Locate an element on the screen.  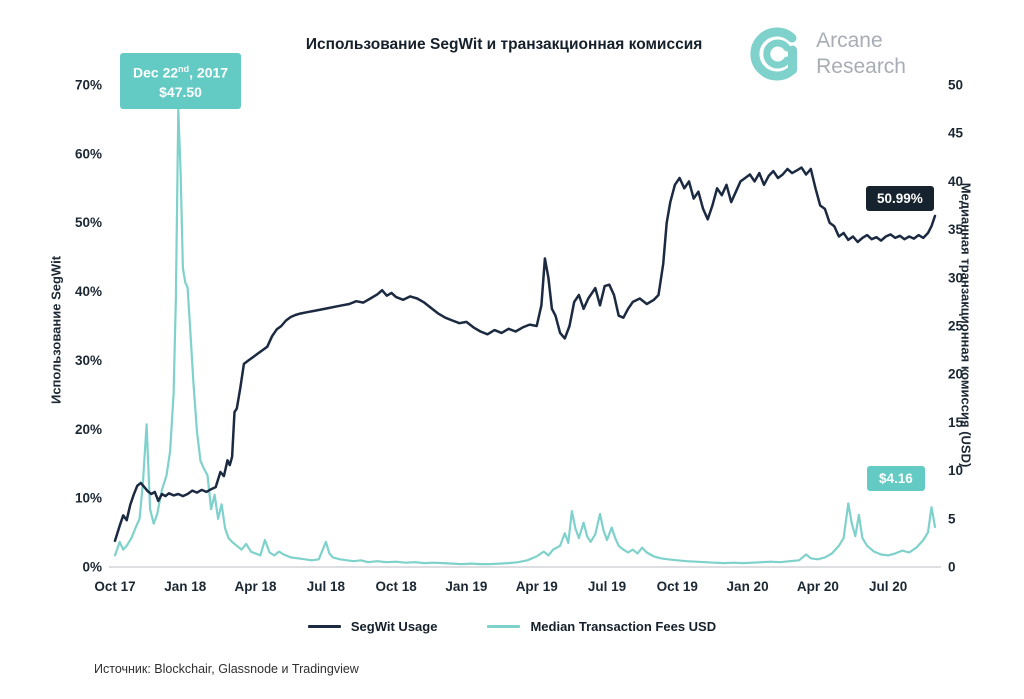
x-tick-label: Jul 19 is located at coordinates (607, 586).